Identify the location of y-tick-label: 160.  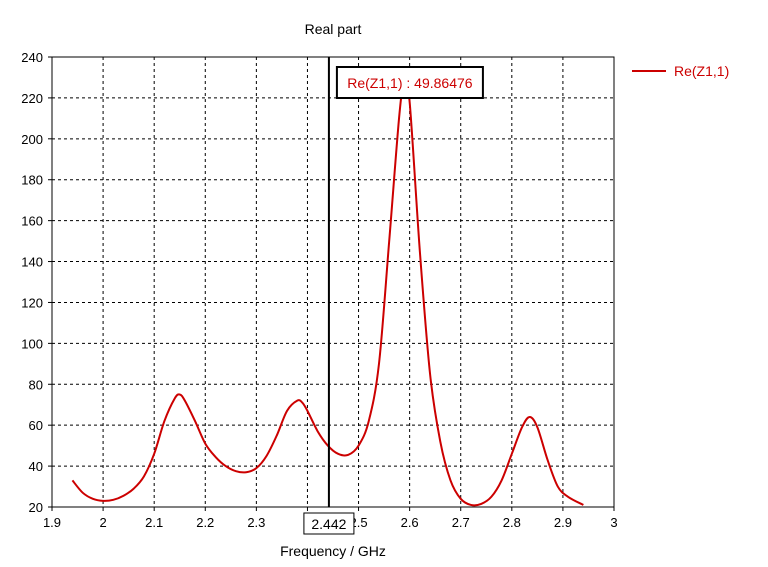
(32, 221).